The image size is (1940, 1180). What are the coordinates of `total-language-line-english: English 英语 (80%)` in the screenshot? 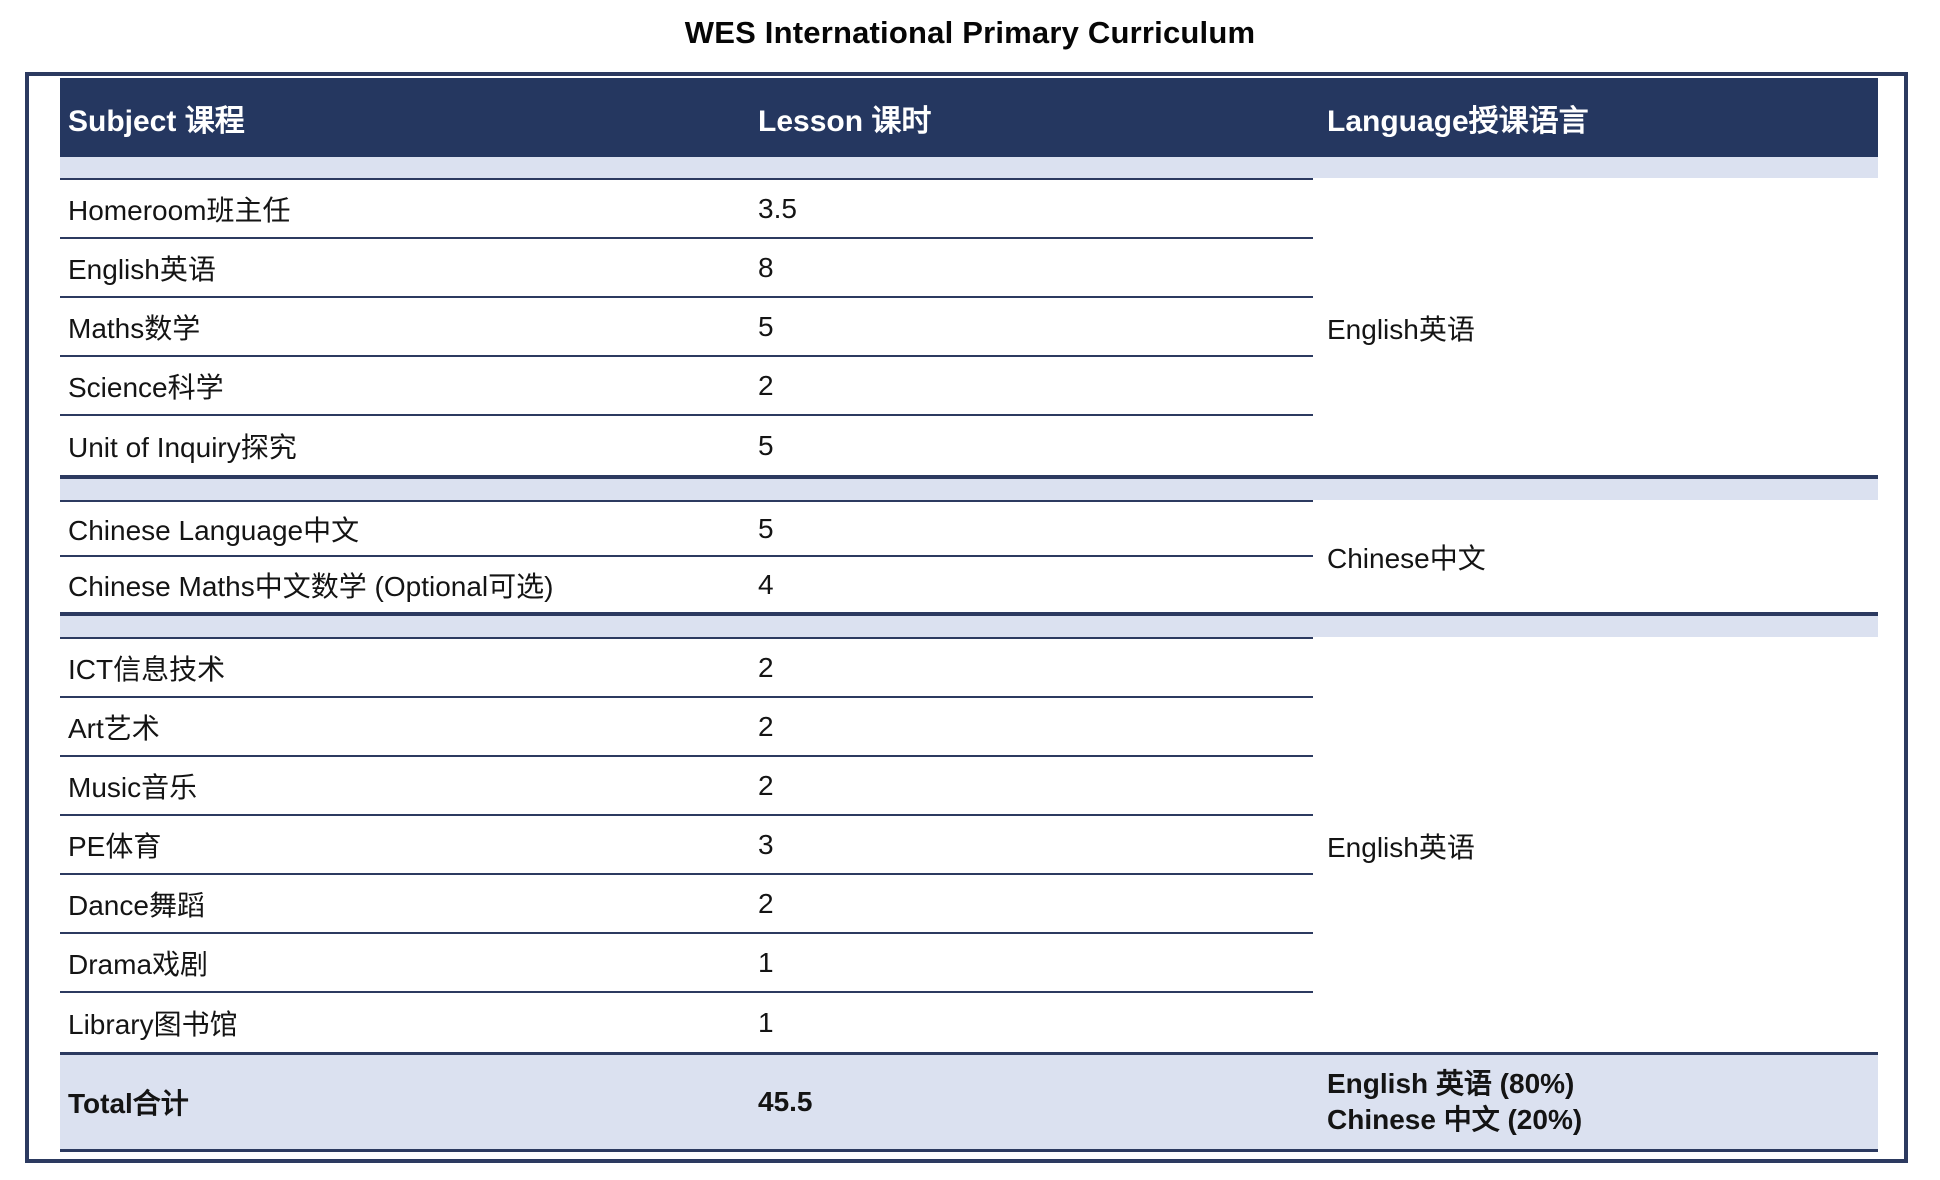 It's located at (1451, 1083).